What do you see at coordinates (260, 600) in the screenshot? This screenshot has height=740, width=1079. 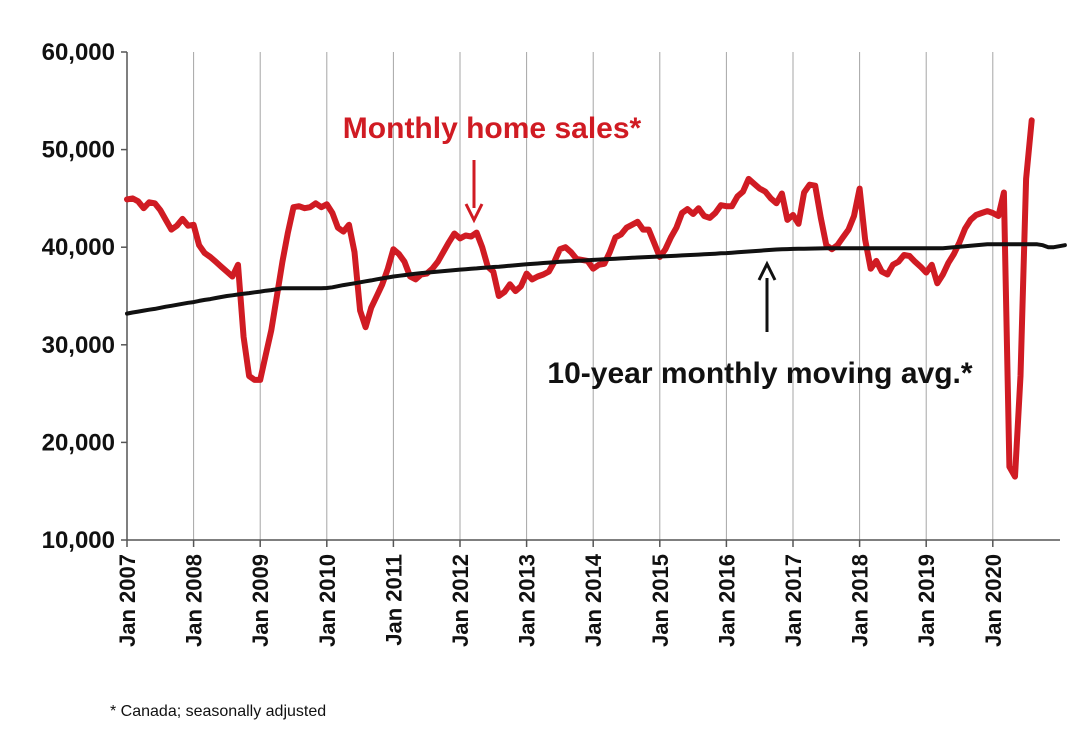 I see `x-tick-label: Jan 2009` at bounding box center [260, 600].